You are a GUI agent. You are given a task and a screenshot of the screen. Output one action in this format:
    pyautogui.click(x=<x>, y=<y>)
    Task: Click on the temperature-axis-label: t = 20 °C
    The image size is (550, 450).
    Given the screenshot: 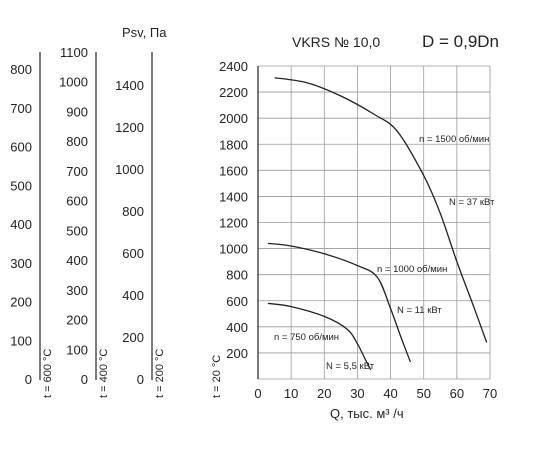 What is the action you would take?
    pyautogui.click(x=217, y=376)
    